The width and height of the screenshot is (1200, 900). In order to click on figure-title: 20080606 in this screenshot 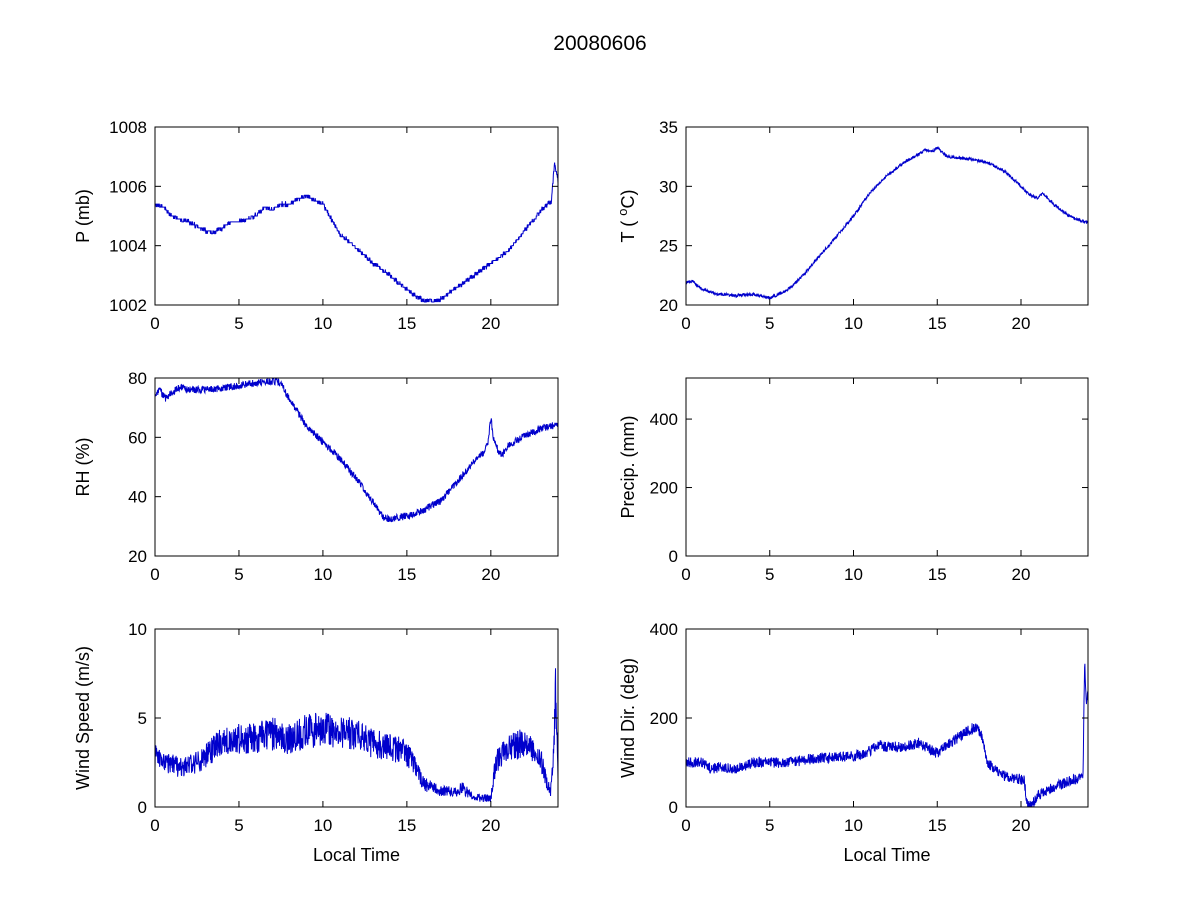, I will do `click(600, 43)`.